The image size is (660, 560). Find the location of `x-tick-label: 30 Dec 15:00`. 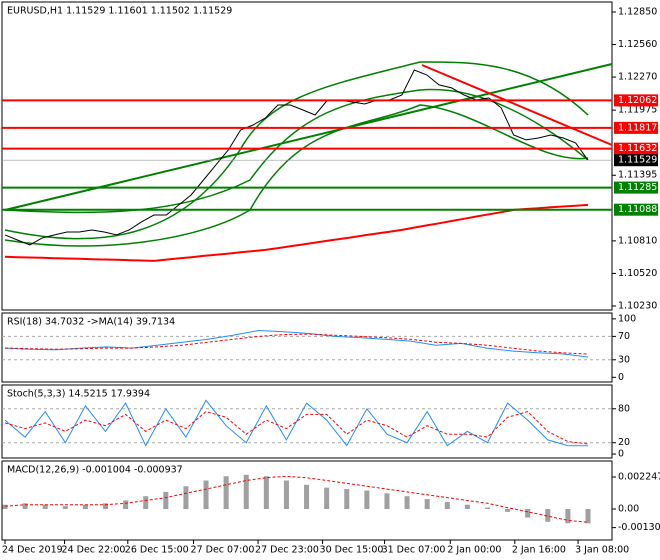

x-tick-label: 30 Dec 15:00 is located at coordinates (352, 550).